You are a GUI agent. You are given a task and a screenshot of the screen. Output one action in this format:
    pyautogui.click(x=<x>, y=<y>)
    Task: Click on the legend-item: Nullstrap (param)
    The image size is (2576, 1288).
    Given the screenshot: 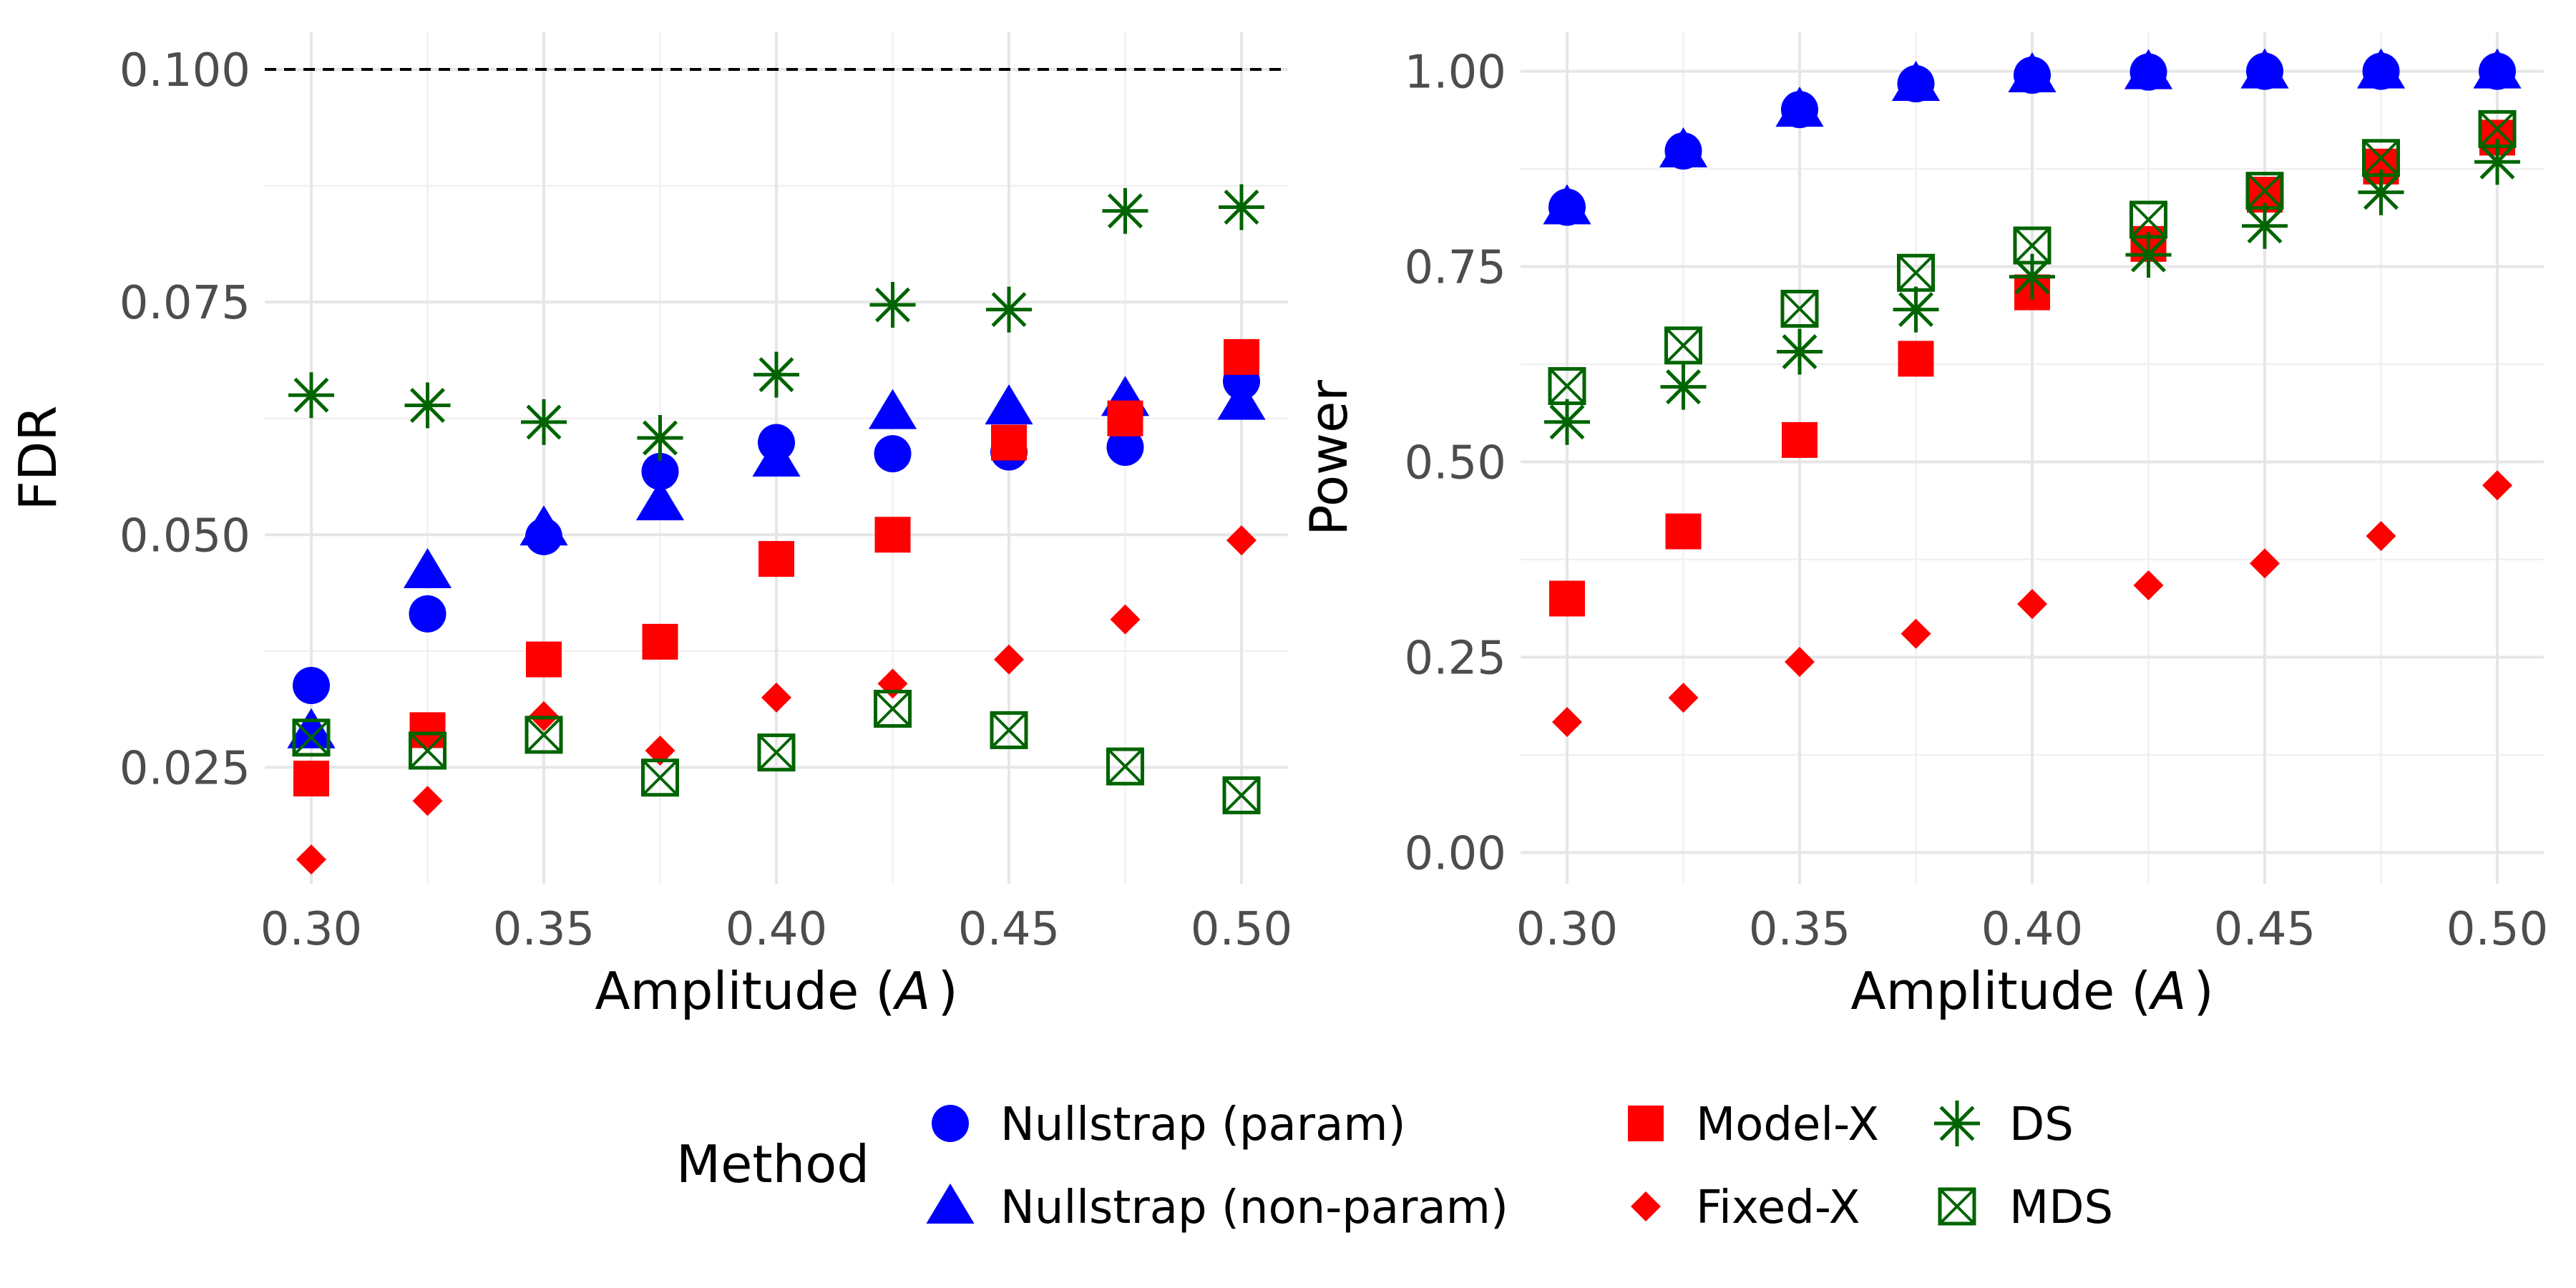 What is the action you would take?
    pyautogui.click(x=1169, y=1124)
    